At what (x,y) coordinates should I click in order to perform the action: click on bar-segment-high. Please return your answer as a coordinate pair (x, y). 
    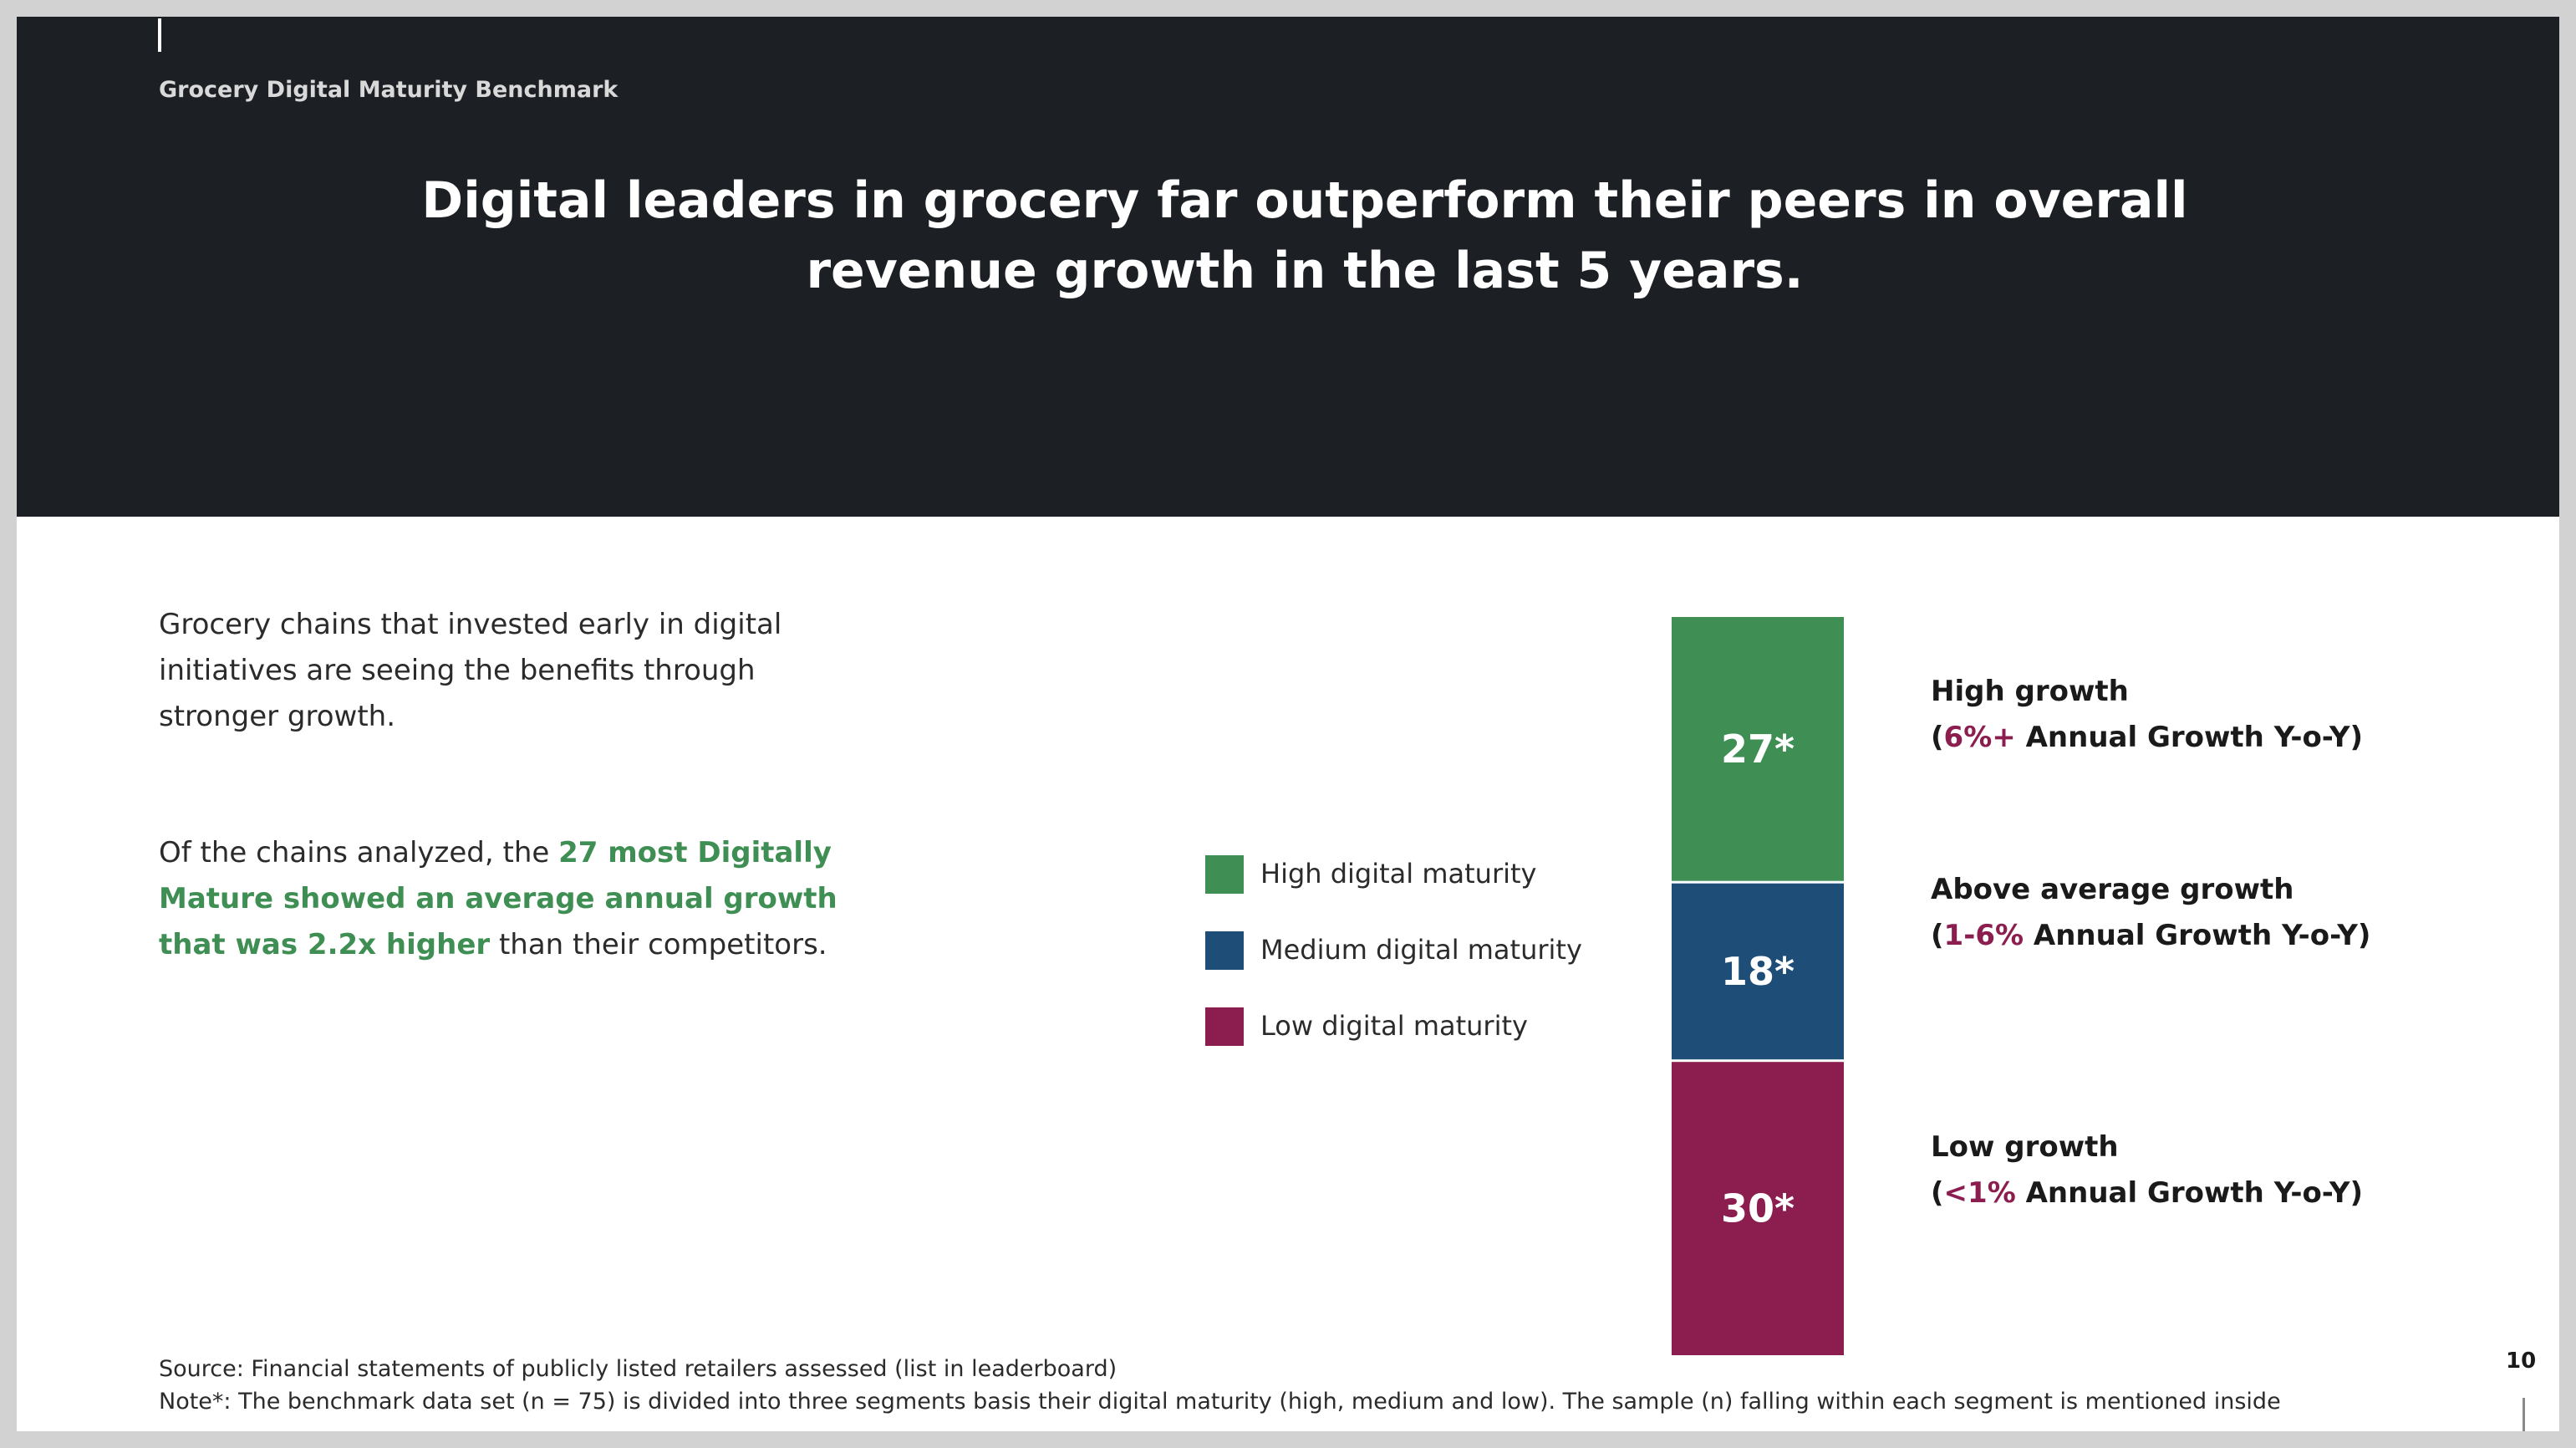
    Looking at the image, I should click on (1758, 749).